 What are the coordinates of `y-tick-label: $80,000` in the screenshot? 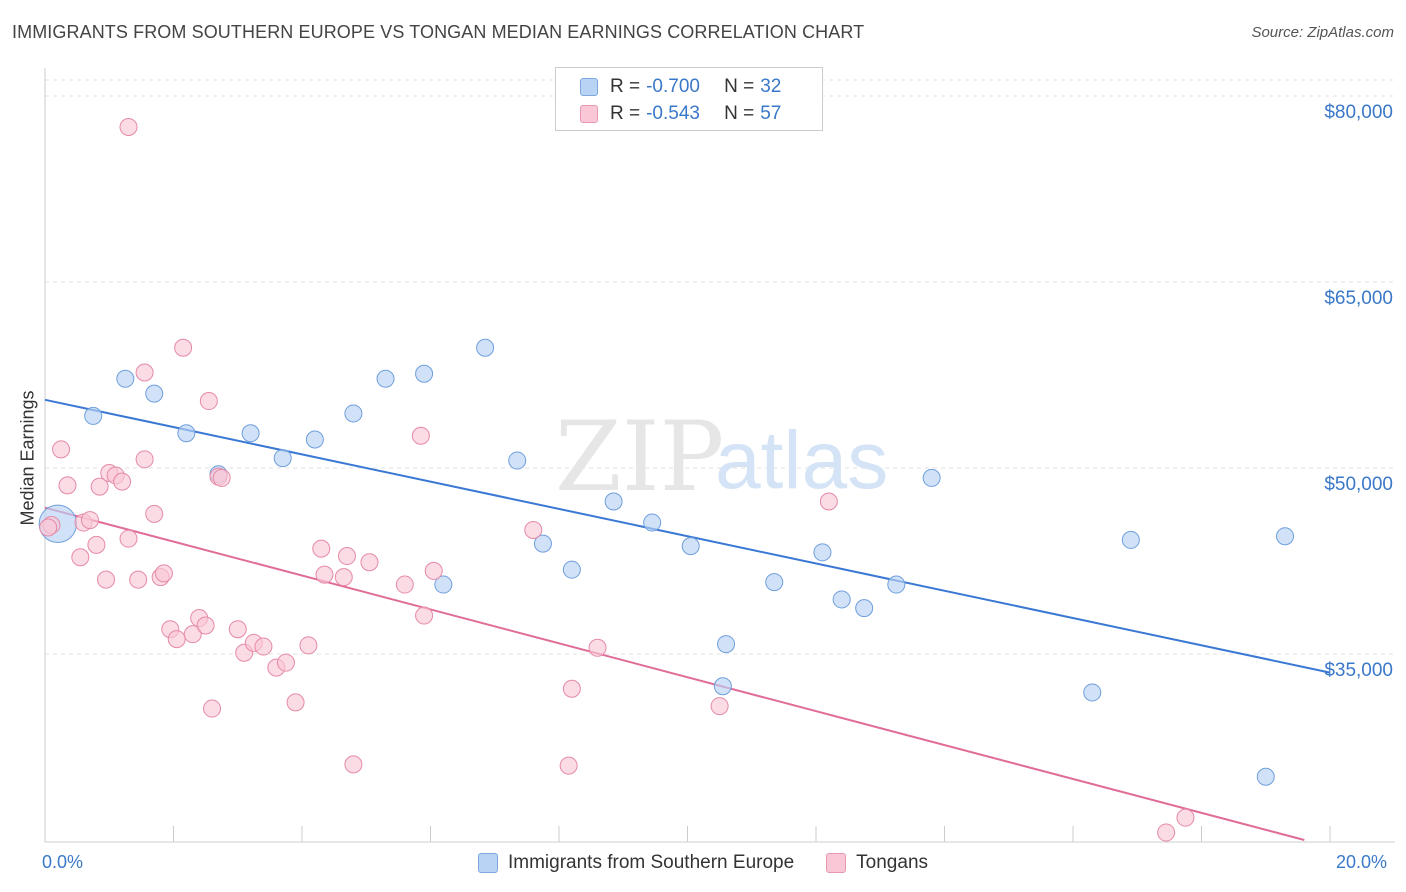 It's located at (1358, 112).